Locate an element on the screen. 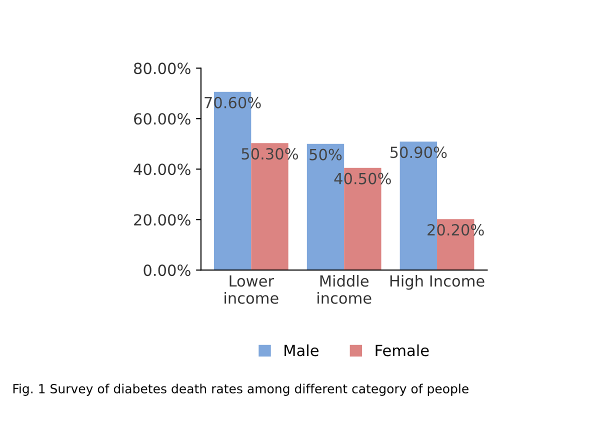 The image size is (609, 426). x-tick-label: Lower income is located at coordinates (251, 289).